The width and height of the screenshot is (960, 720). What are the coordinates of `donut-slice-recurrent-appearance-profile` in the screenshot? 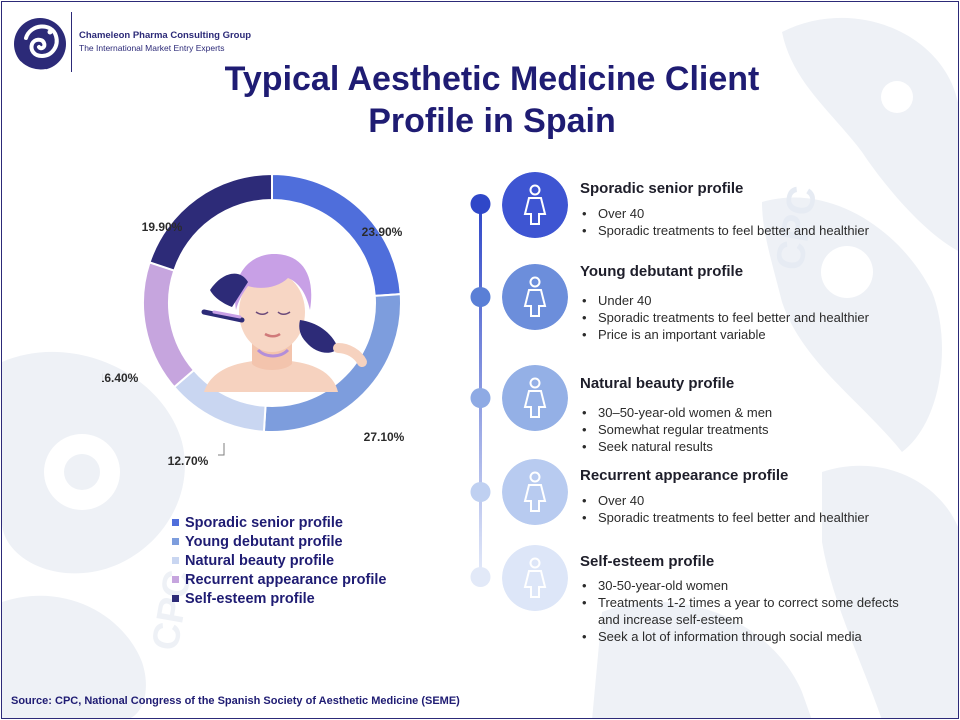 It's located at (169, 325).